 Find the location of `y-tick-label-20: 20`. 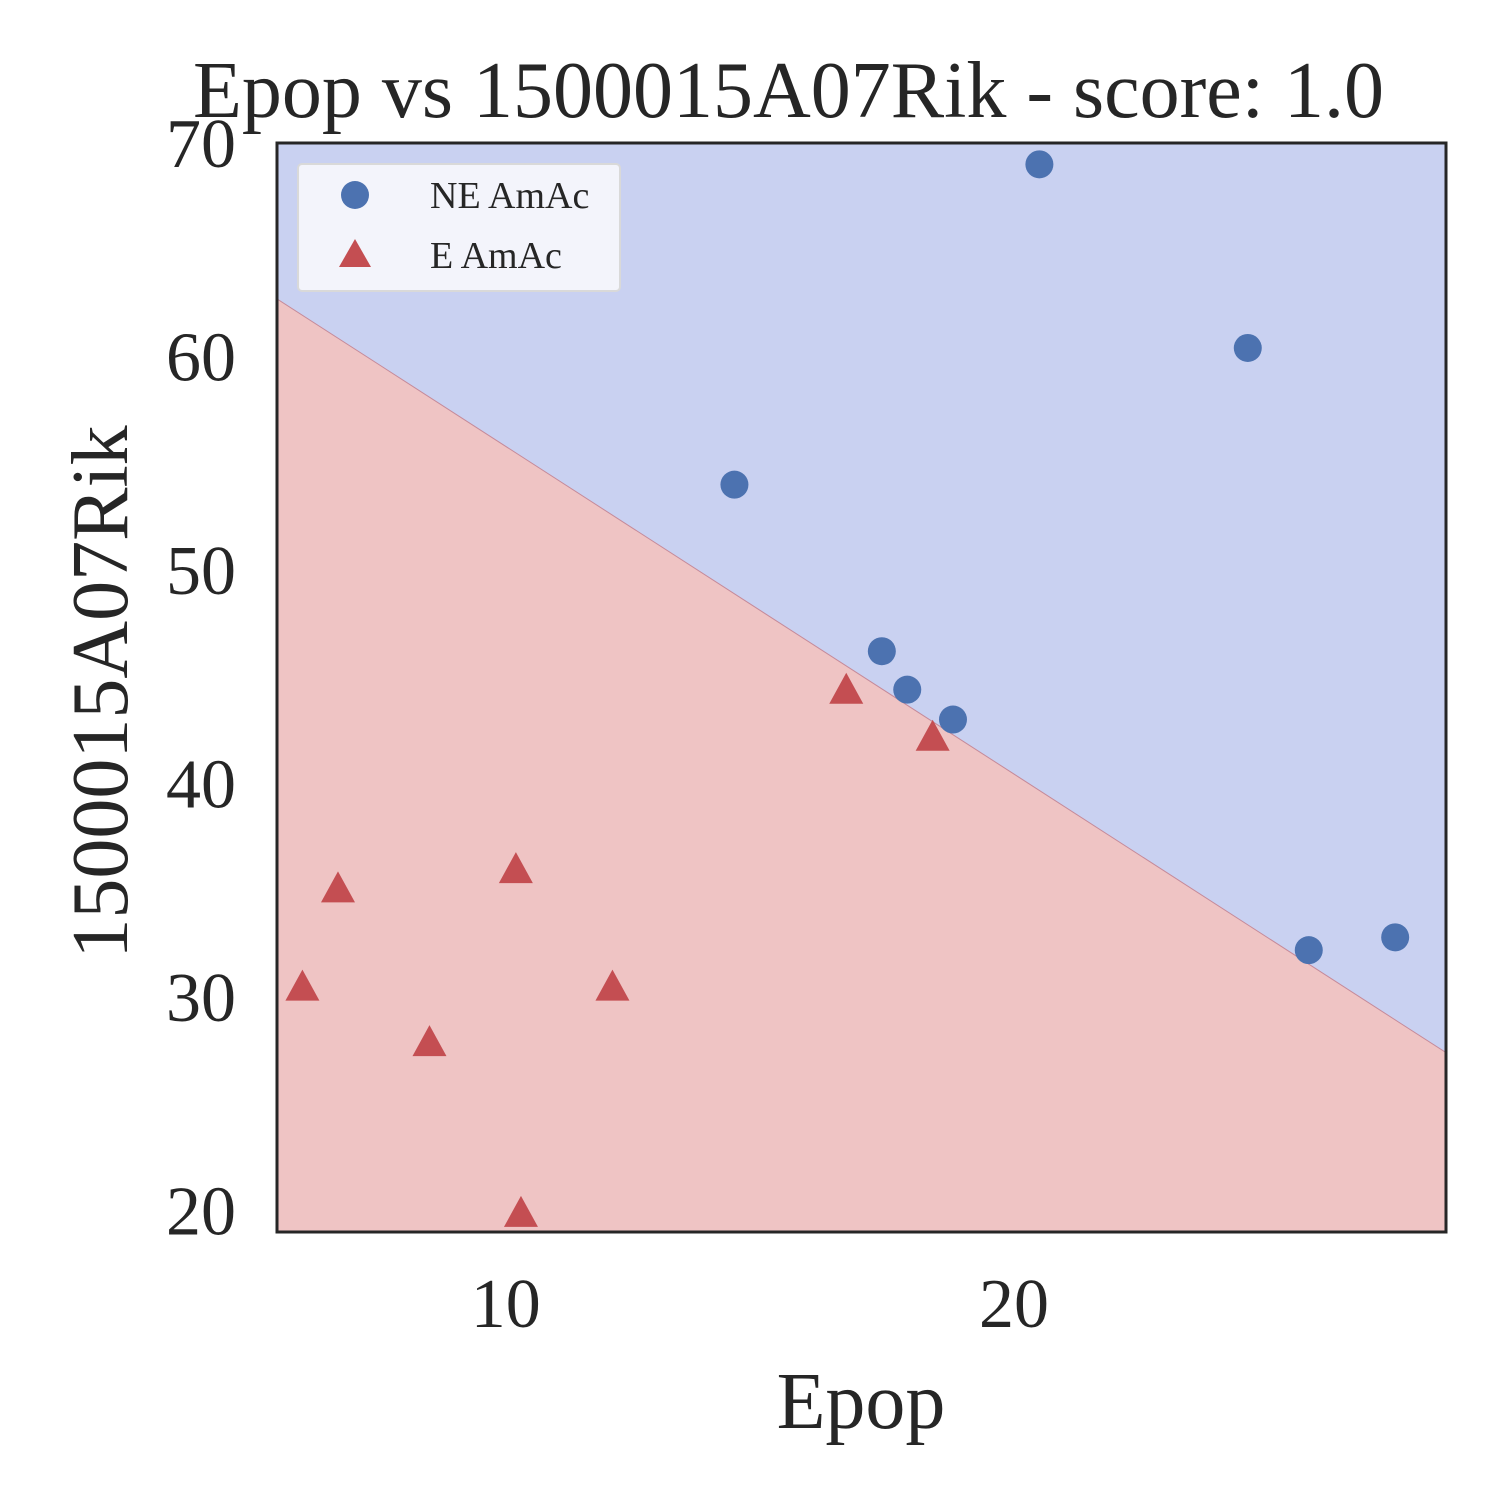

y-tick-label-20: 20 is located at coordinates (201, 1212).